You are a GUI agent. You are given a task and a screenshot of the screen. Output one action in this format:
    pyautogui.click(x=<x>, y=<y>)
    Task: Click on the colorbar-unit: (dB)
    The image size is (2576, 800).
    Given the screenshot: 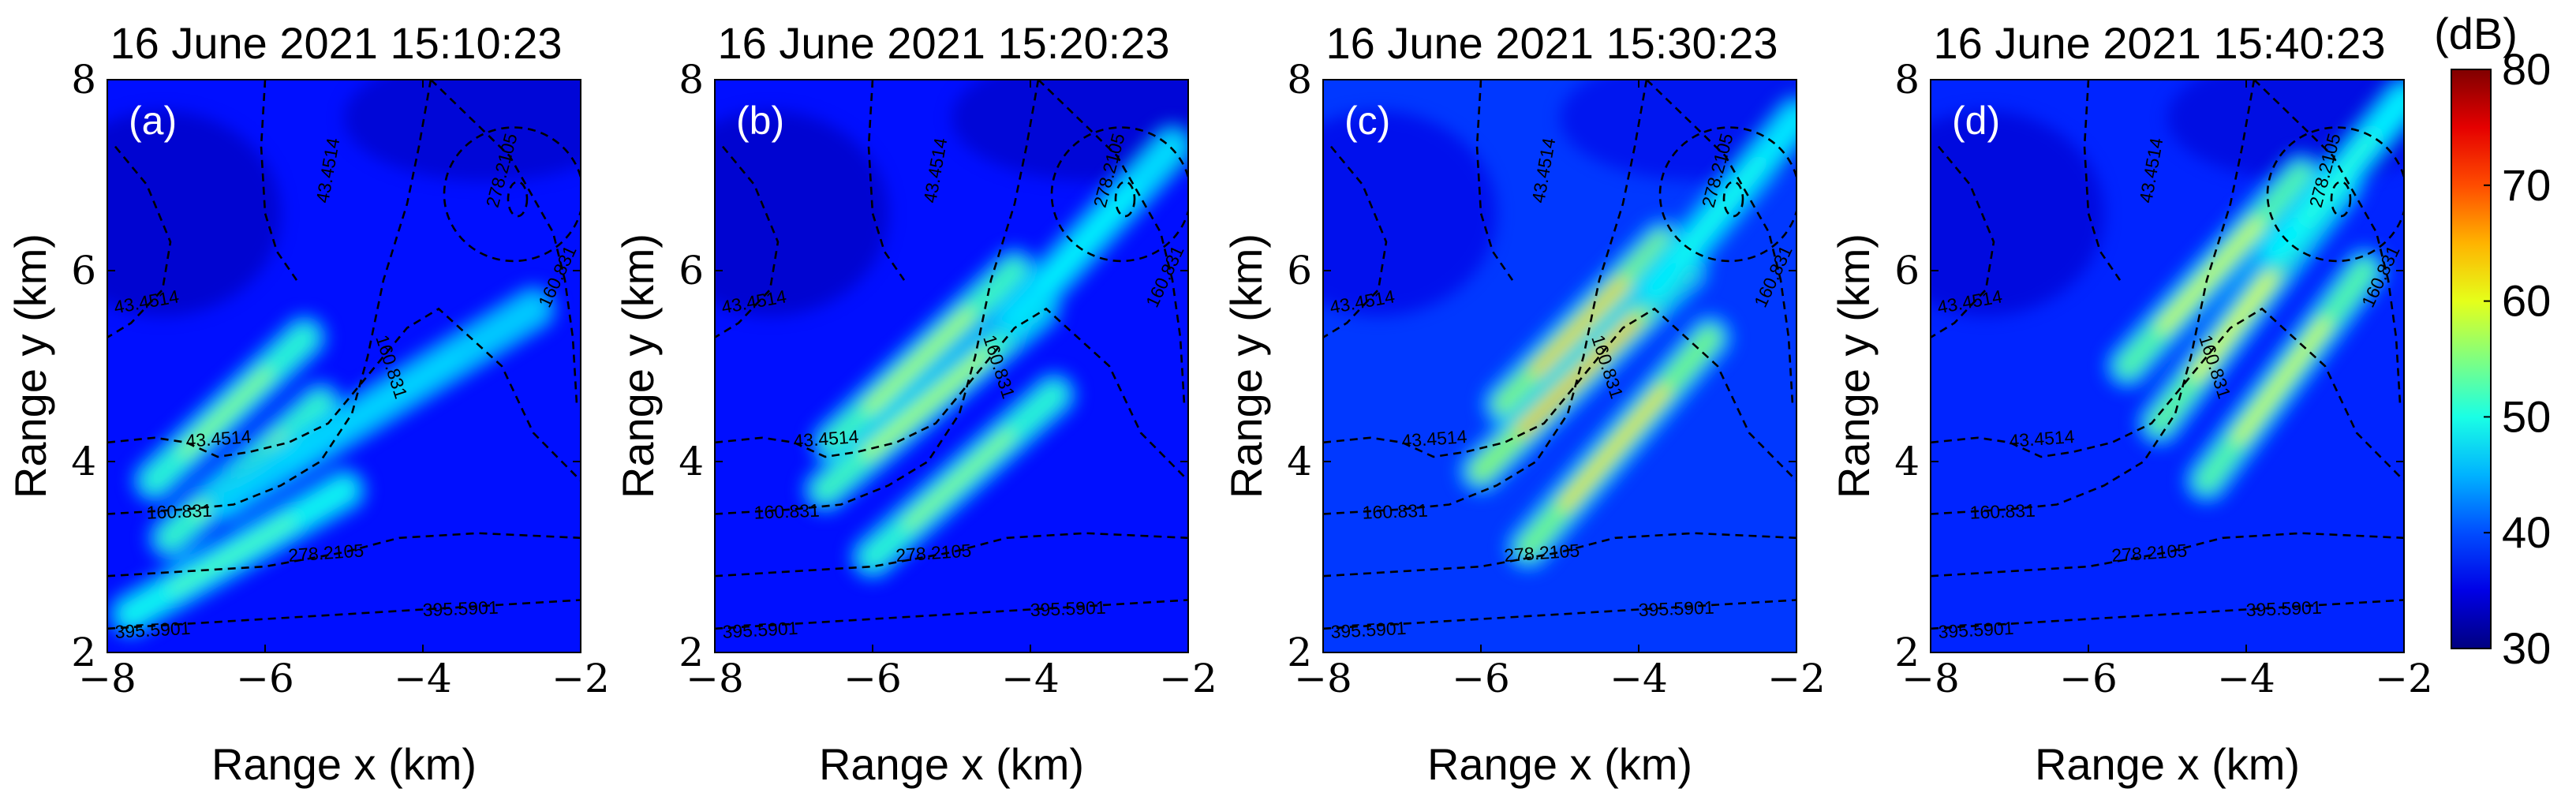 What is the action you would take?
    pyautogui.click(x=2476, y=33)
    